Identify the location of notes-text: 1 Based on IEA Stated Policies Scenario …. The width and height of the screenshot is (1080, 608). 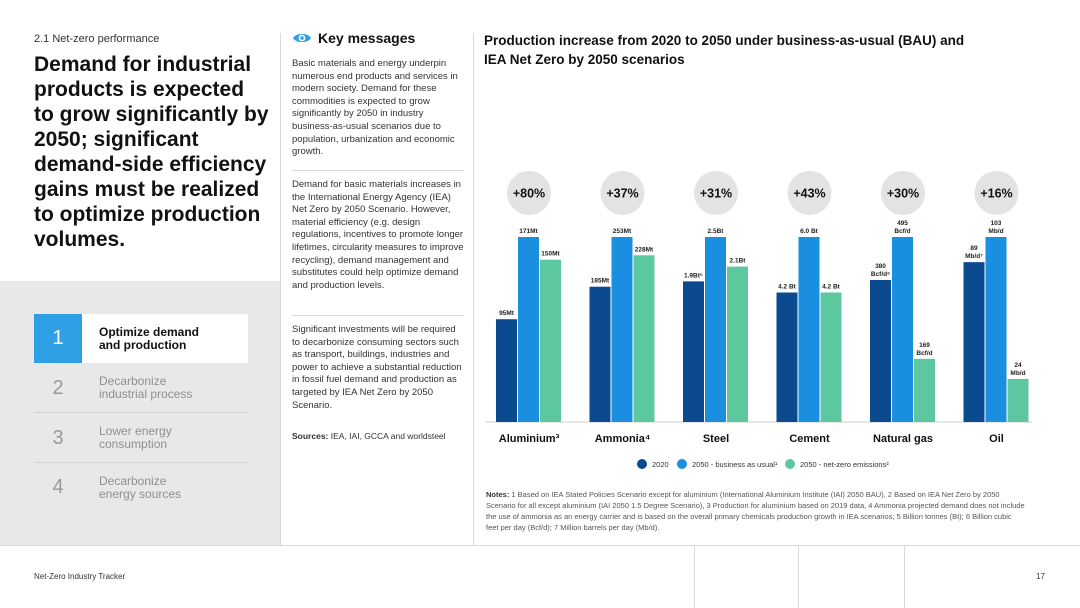
(755, 511).